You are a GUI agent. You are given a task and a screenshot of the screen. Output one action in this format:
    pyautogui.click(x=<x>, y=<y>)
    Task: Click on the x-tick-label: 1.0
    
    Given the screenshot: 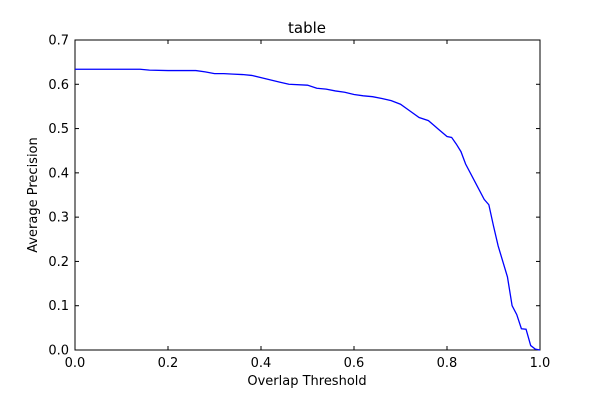 What is the action you would take?
    pyautogui.click(x=540, y=363)
    